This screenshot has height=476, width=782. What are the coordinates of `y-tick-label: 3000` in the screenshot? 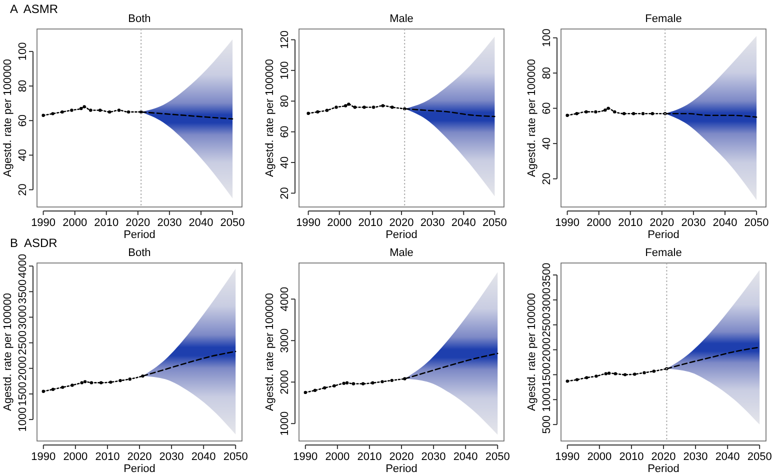 It's located at (547, 300).